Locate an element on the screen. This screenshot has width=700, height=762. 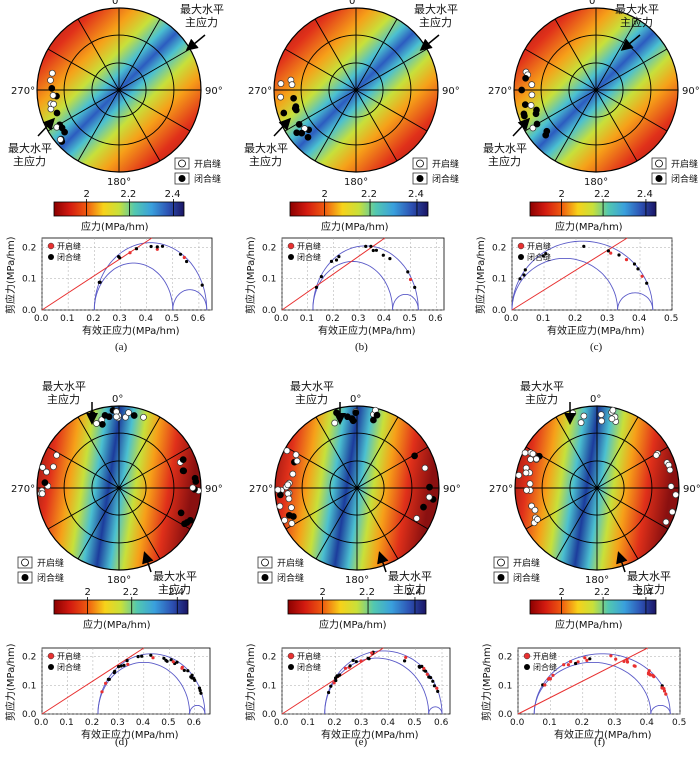
colorbar is located at coordinates (359, 209).